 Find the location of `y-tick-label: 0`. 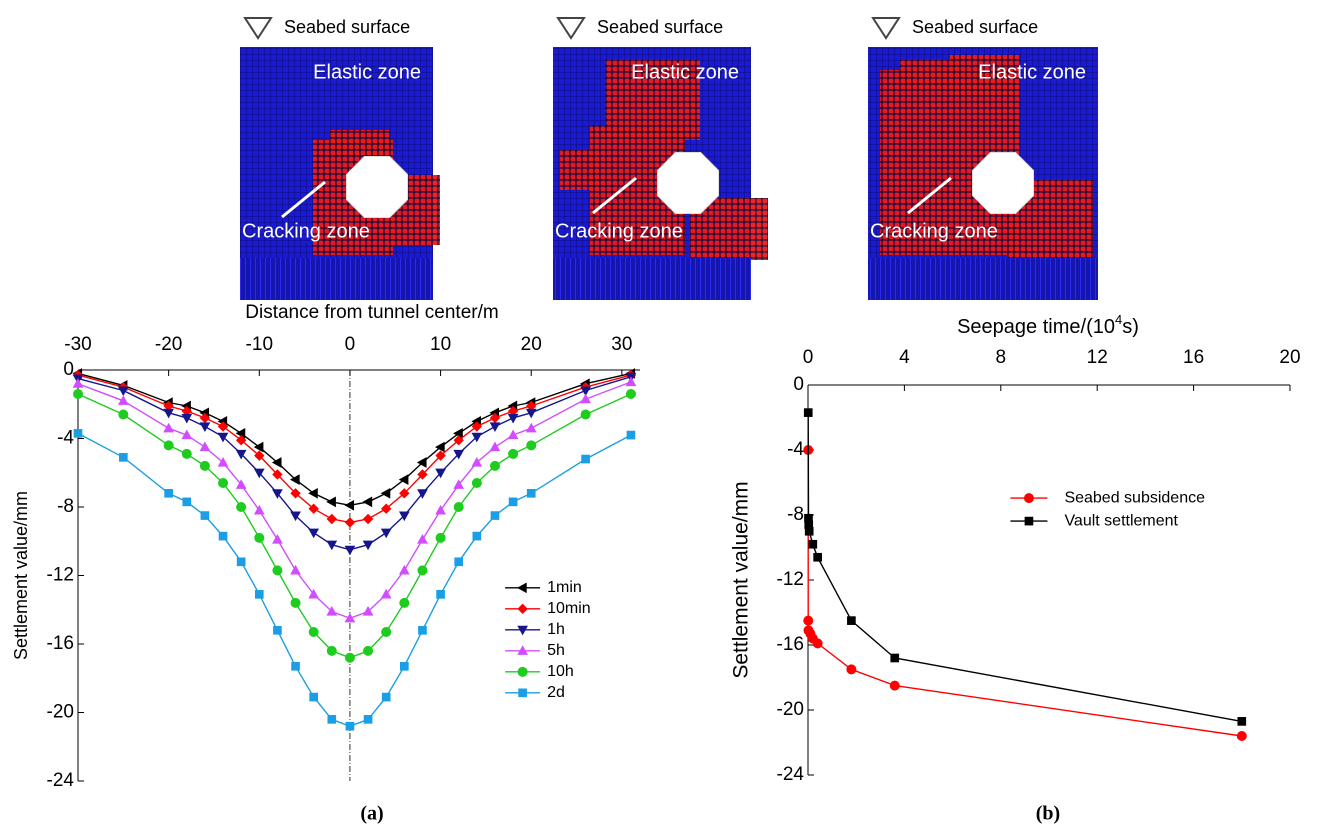

y-tick-label: 0 is located at coordinates (798, 384).